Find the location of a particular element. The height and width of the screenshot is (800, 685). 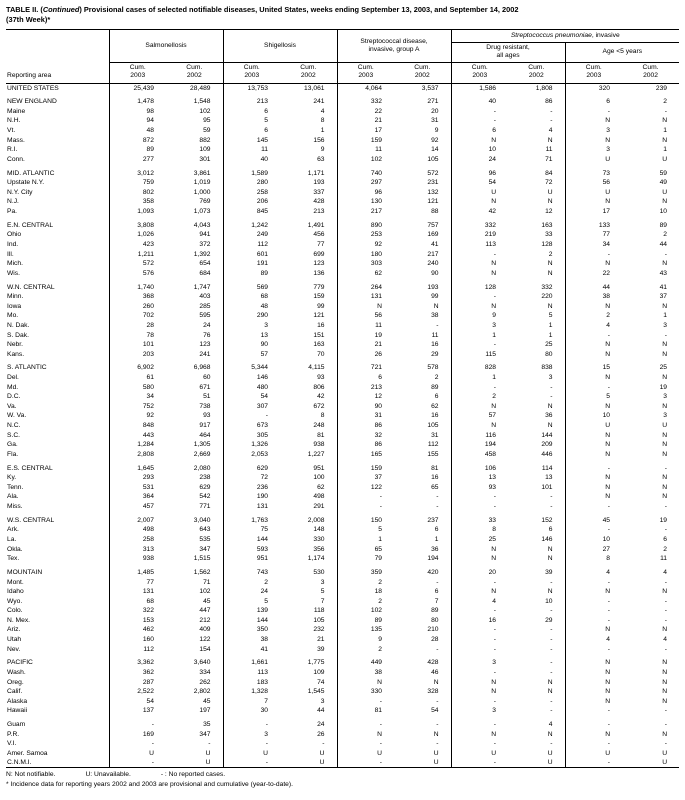

reporting-area-cell: MID. ATLANTIC is located at coordinates (31, 173).